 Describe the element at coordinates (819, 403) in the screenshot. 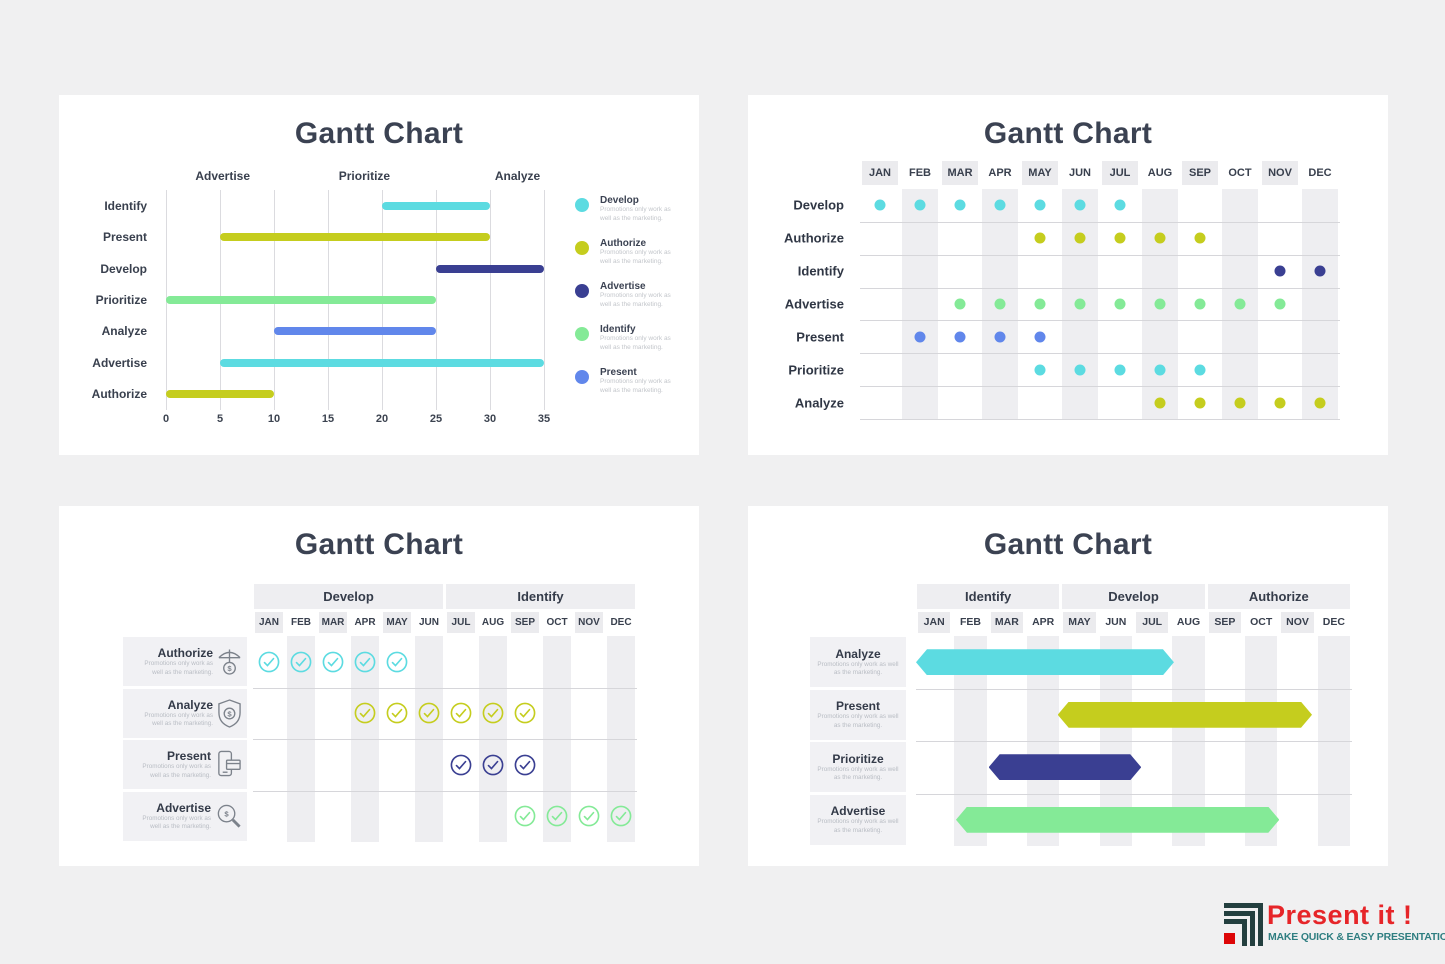

I see `row-label: Analyze` at that location.